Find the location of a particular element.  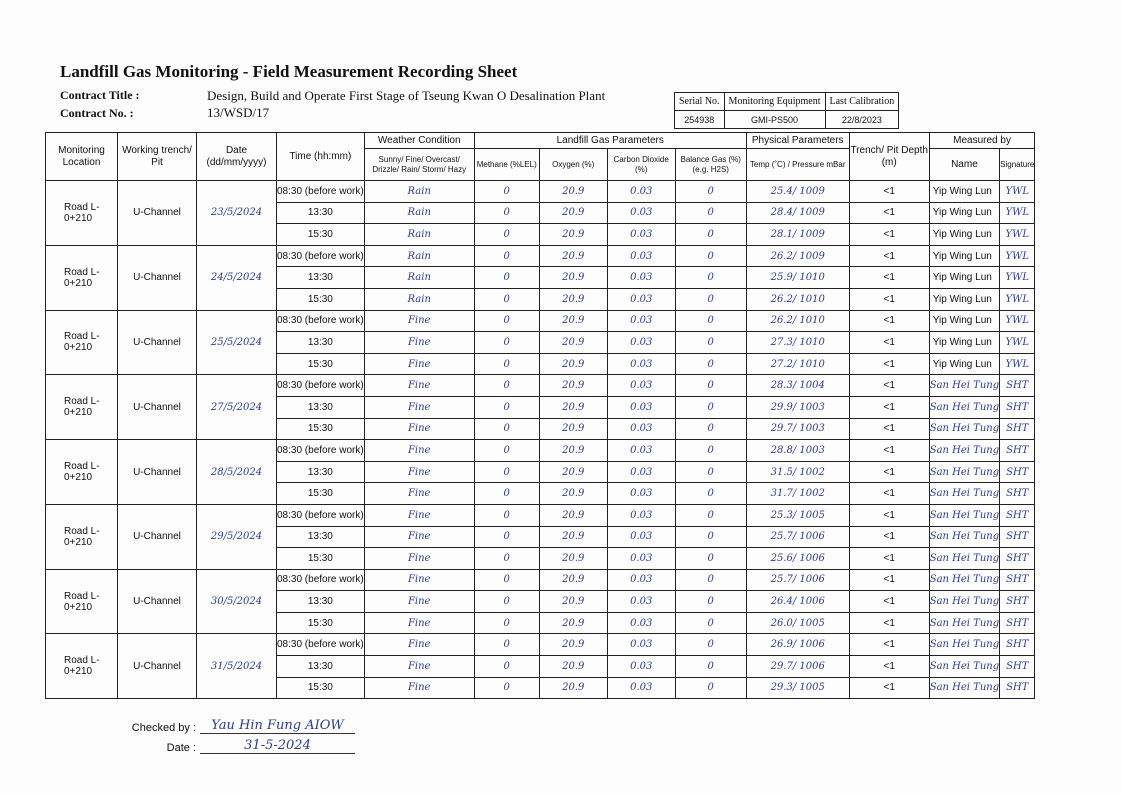

header-oxygen: Oxygen (%) is located at coordinates (573, 164).